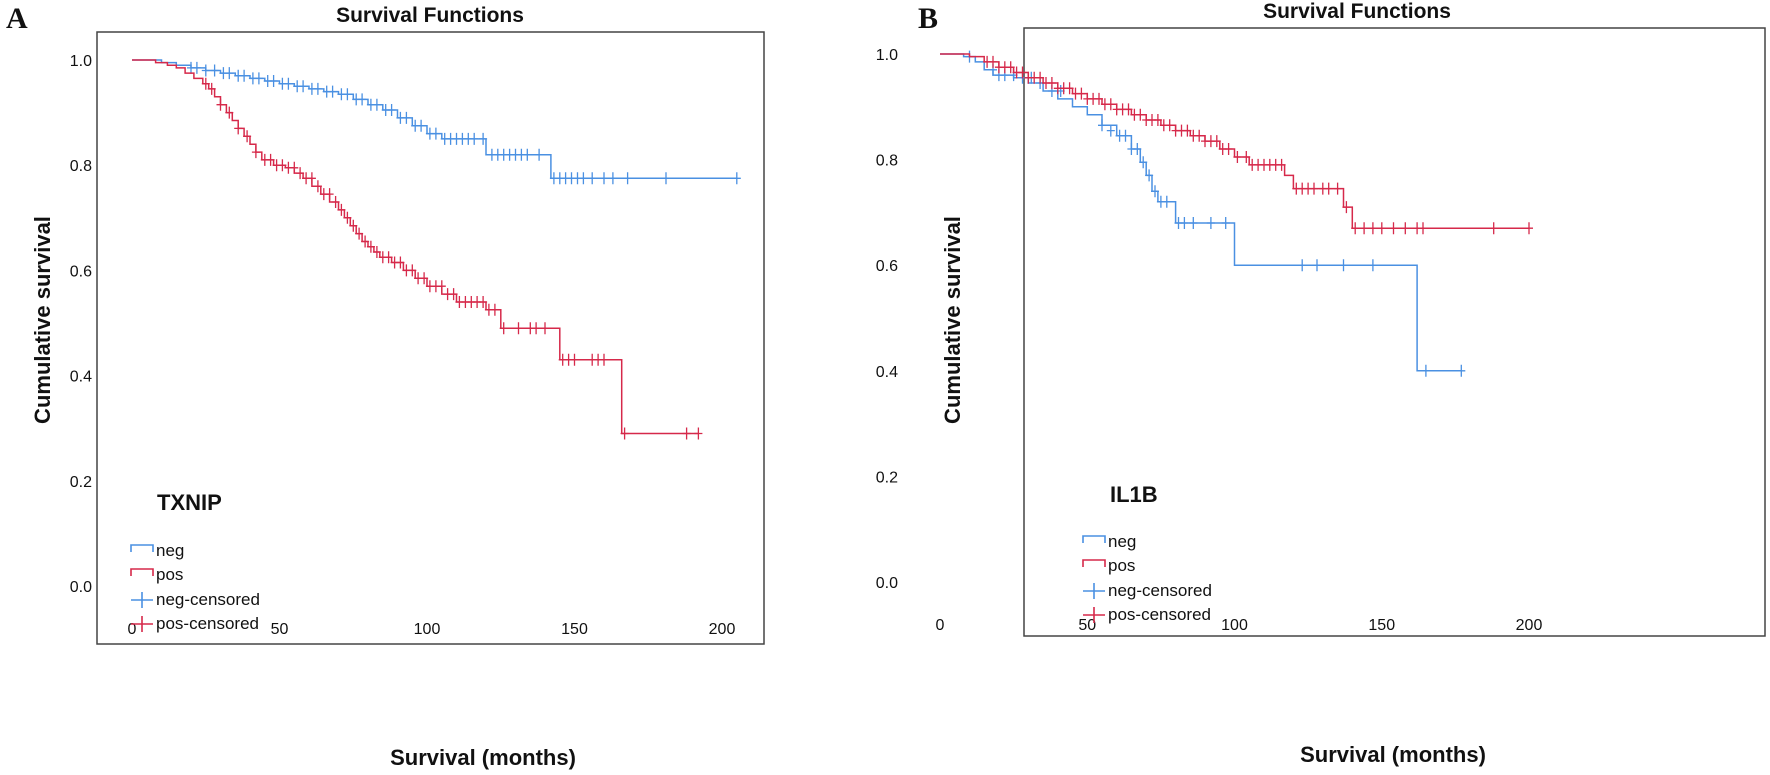  I want to click on y-tick-label: 1.0, so click(887, 55).